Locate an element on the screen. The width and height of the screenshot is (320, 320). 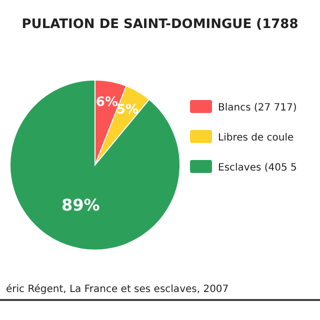
text: éric Régent, La France et ses esclaves, 2007 is located at coordinates (117, 289).